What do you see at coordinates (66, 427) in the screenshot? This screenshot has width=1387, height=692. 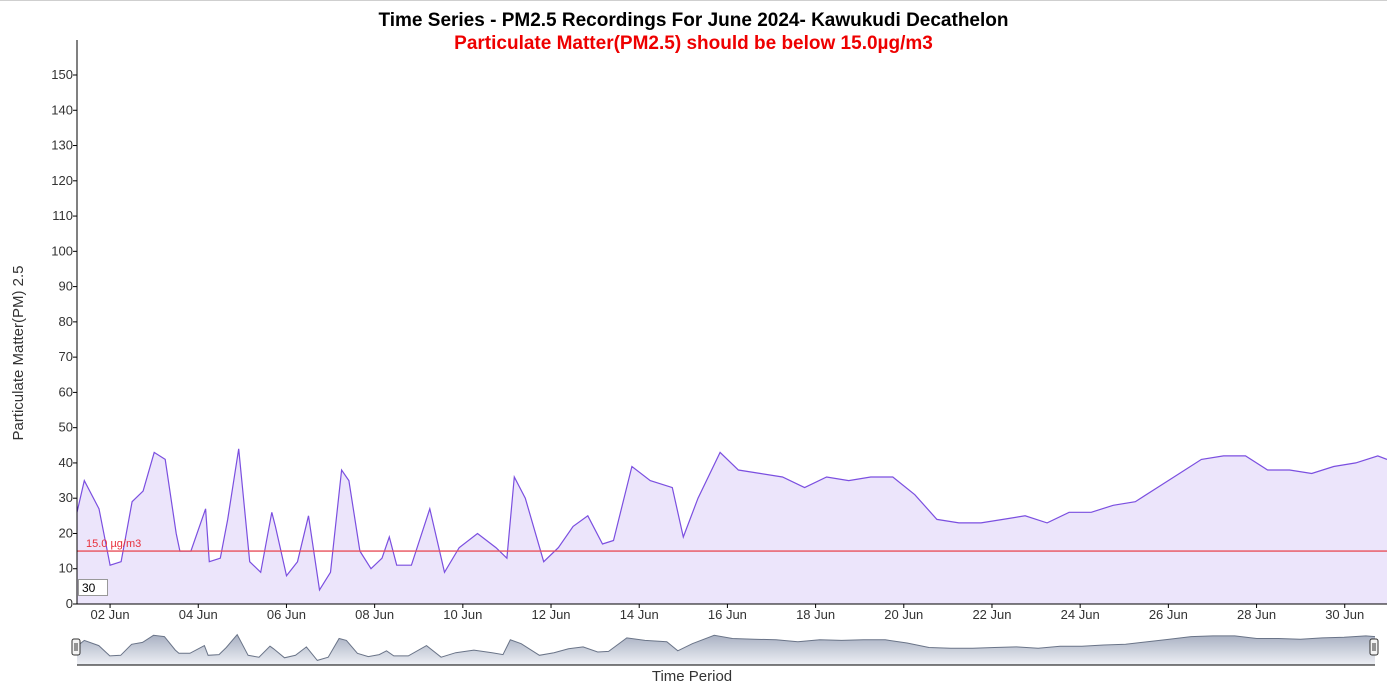 I see `y-tick-label: 50` at bounding box center [66, 427].